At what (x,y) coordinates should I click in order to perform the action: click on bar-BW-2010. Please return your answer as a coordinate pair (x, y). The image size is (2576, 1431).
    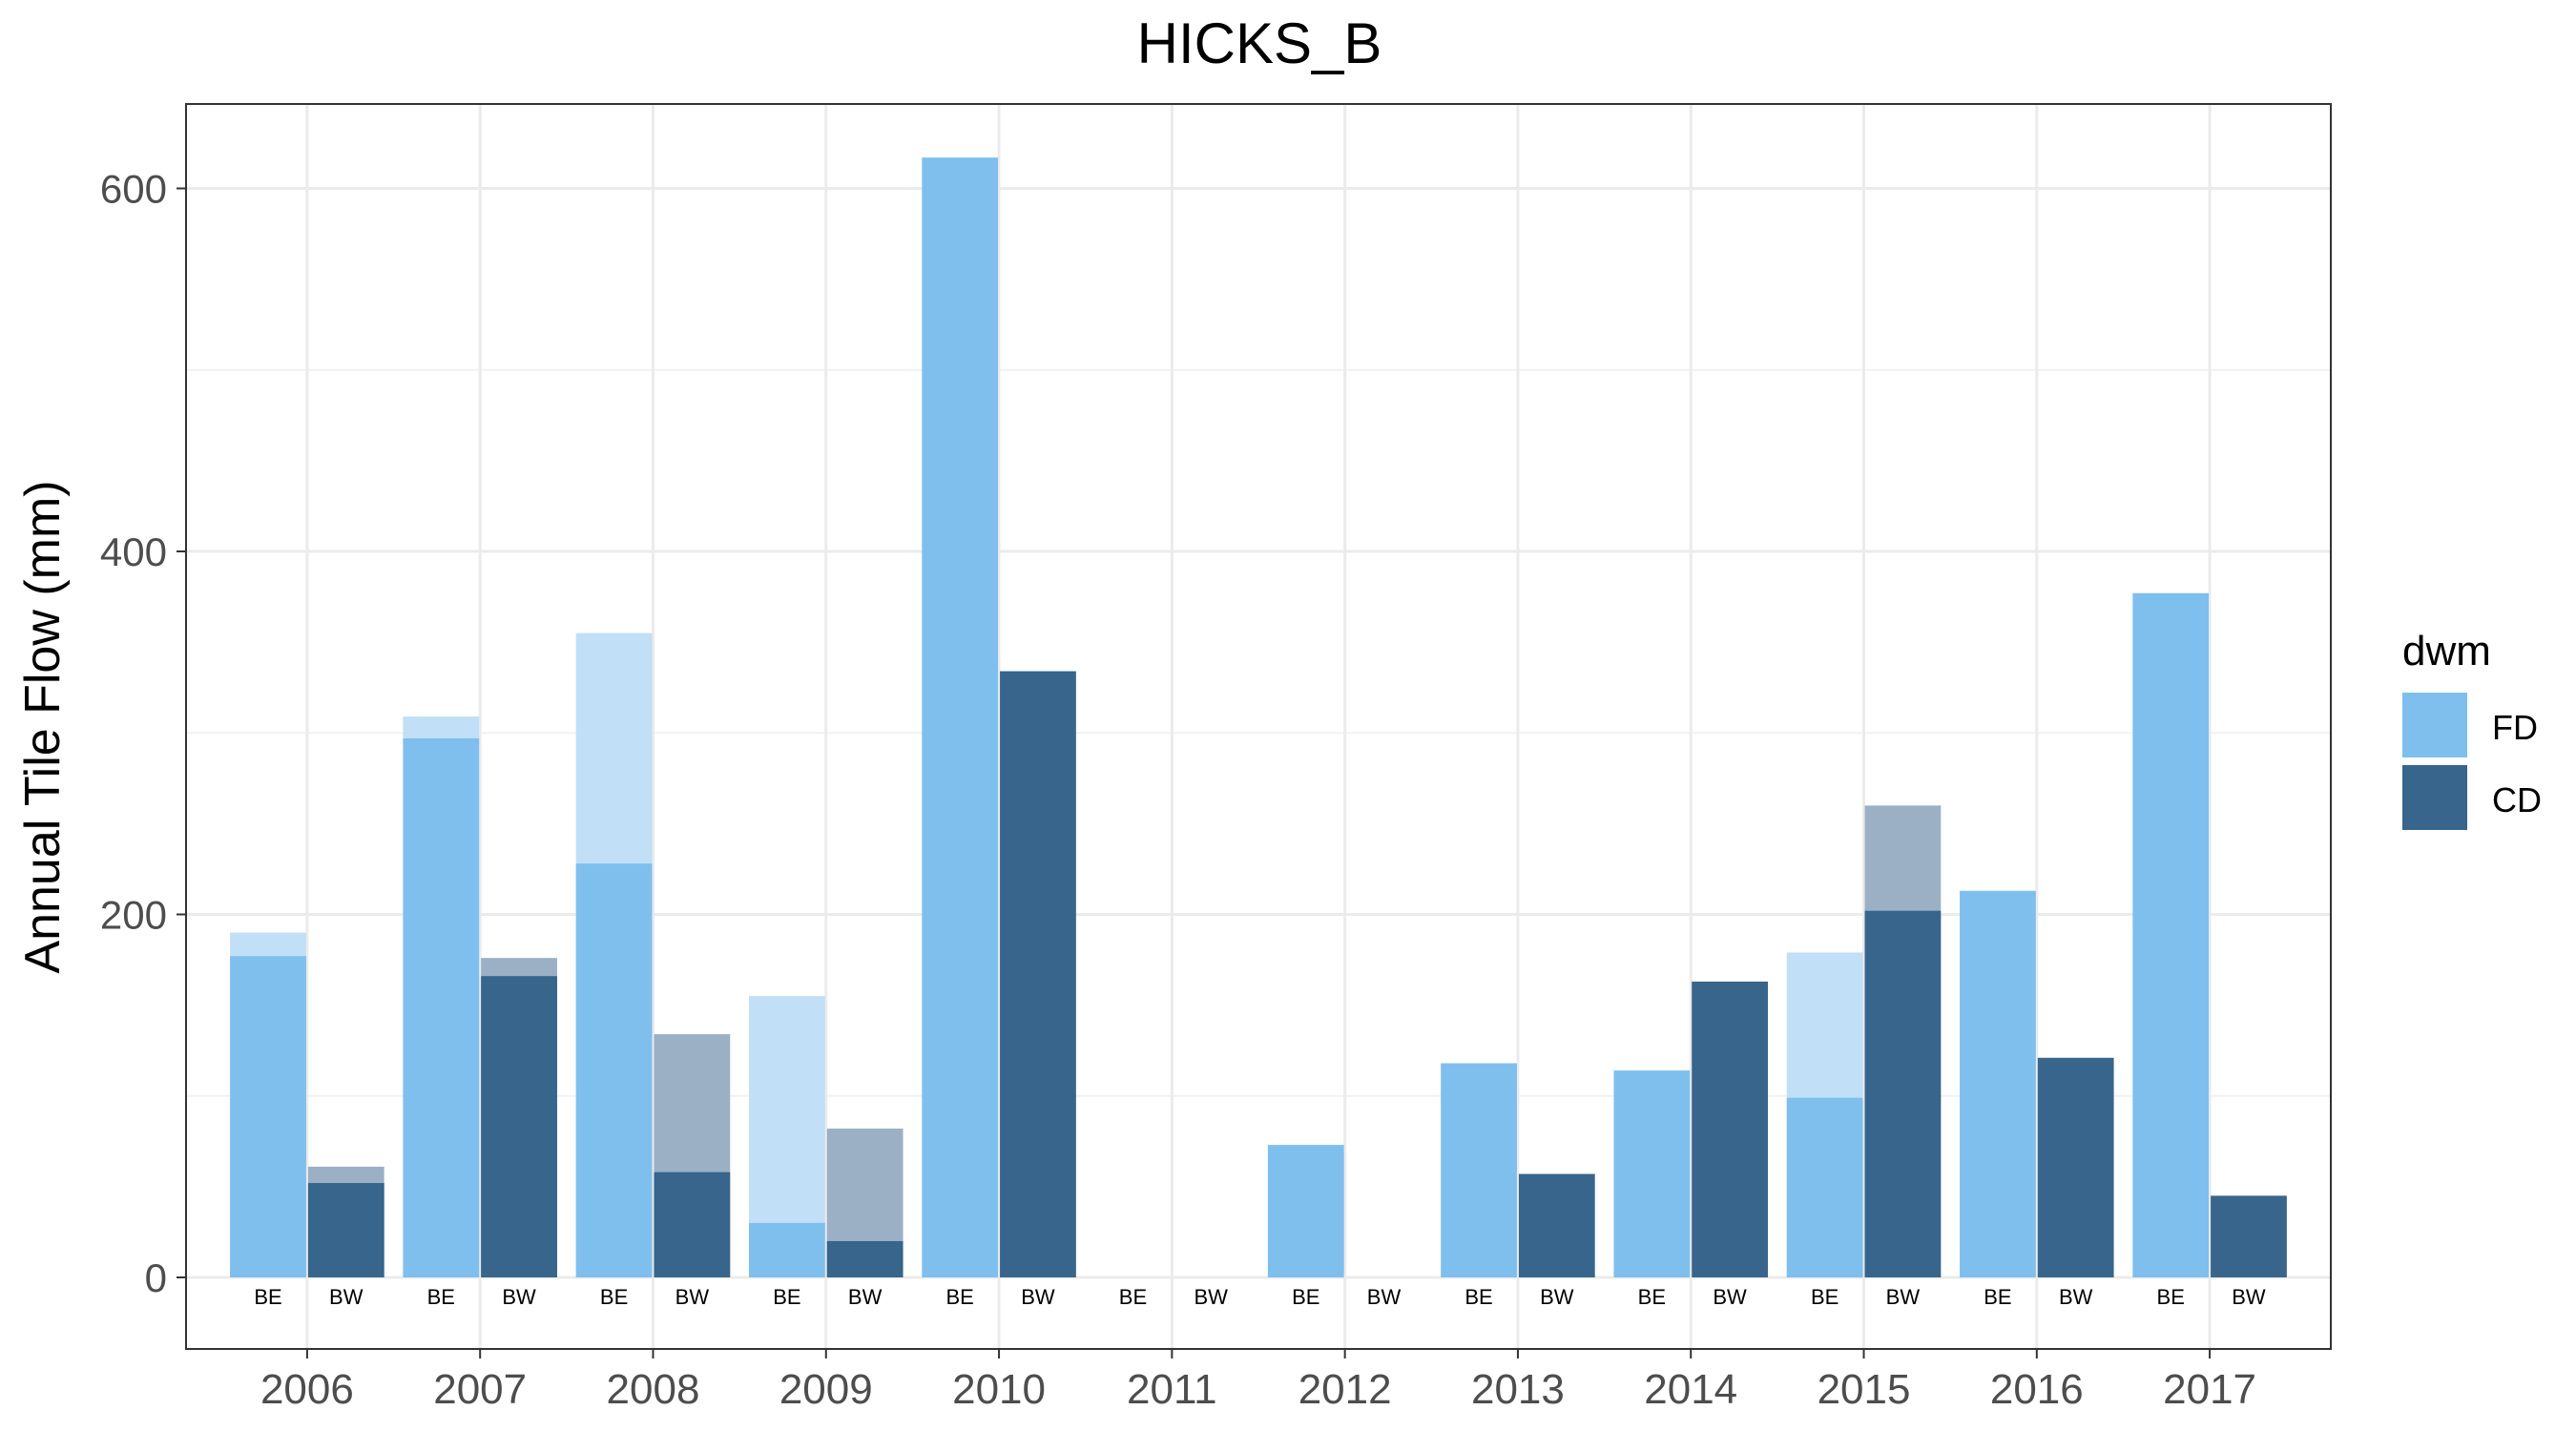
    Looking at the image, I should click on (1038, 974).